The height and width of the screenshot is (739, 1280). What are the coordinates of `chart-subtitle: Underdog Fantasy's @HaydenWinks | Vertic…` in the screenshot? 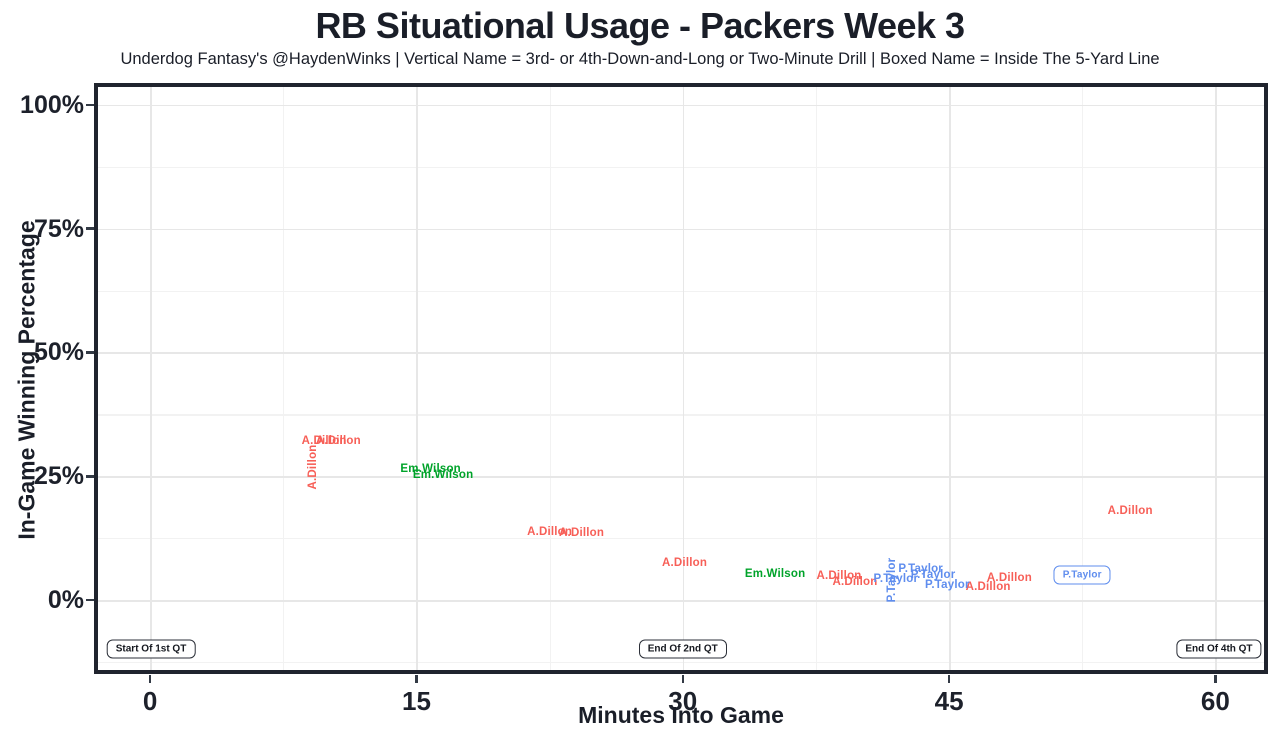 It's located at (640, 59).